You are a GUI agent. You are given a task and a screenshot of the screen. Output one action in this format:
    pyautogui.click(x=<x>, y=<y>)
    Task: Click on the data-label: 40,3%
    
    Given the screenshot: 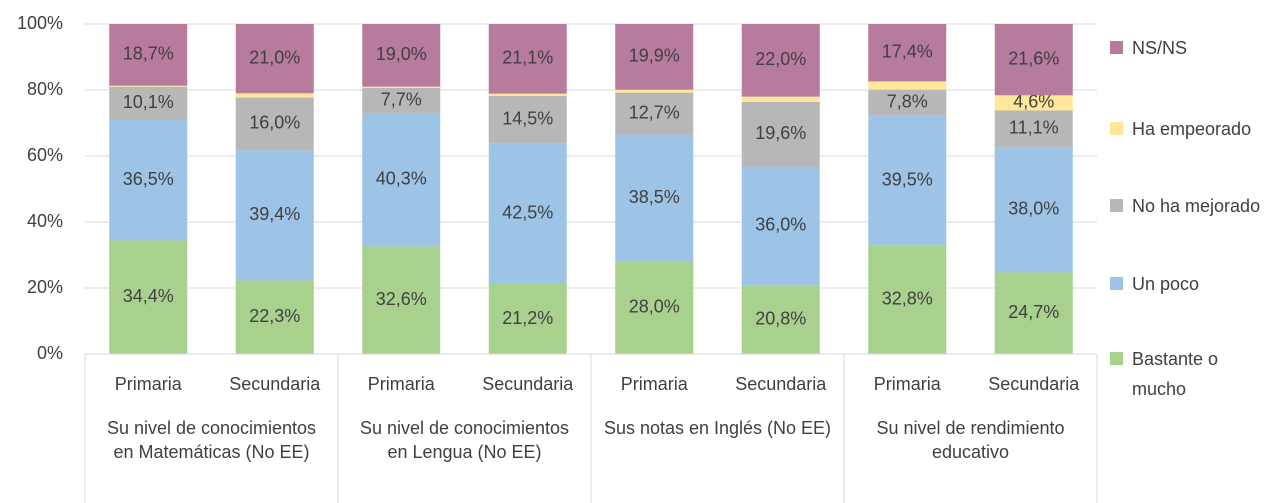 What is the action you would take?
    pyautogui.click(x=401, y=179)
    